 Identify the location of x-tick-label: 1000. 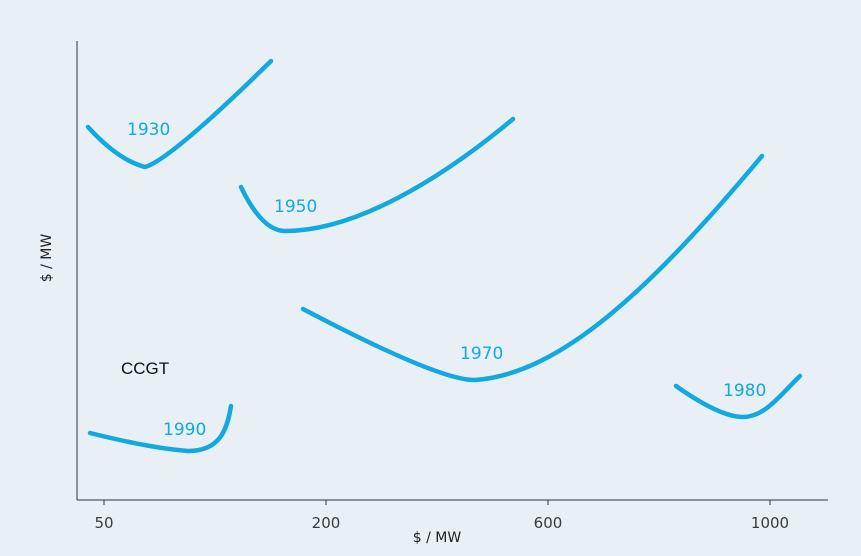
(770, 523).